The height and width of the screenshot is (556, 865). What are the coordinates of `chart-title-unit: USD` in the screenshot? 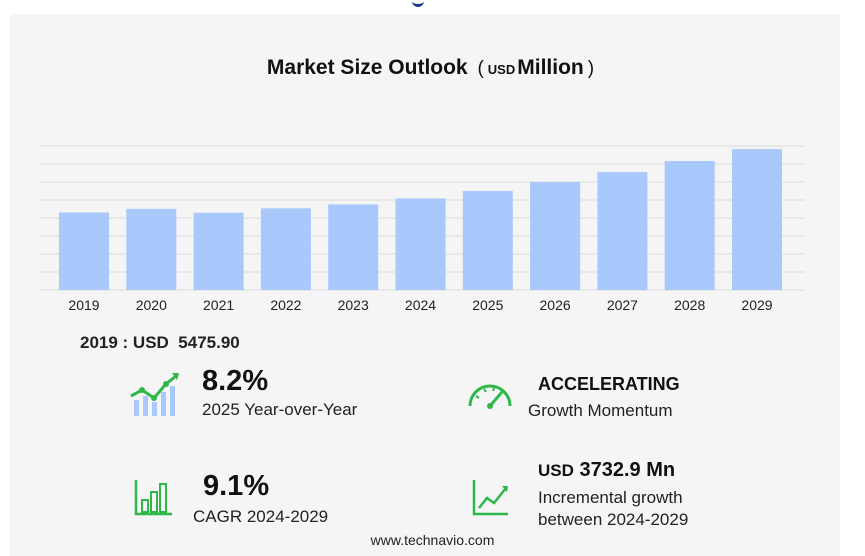 It's located at (501, 69).